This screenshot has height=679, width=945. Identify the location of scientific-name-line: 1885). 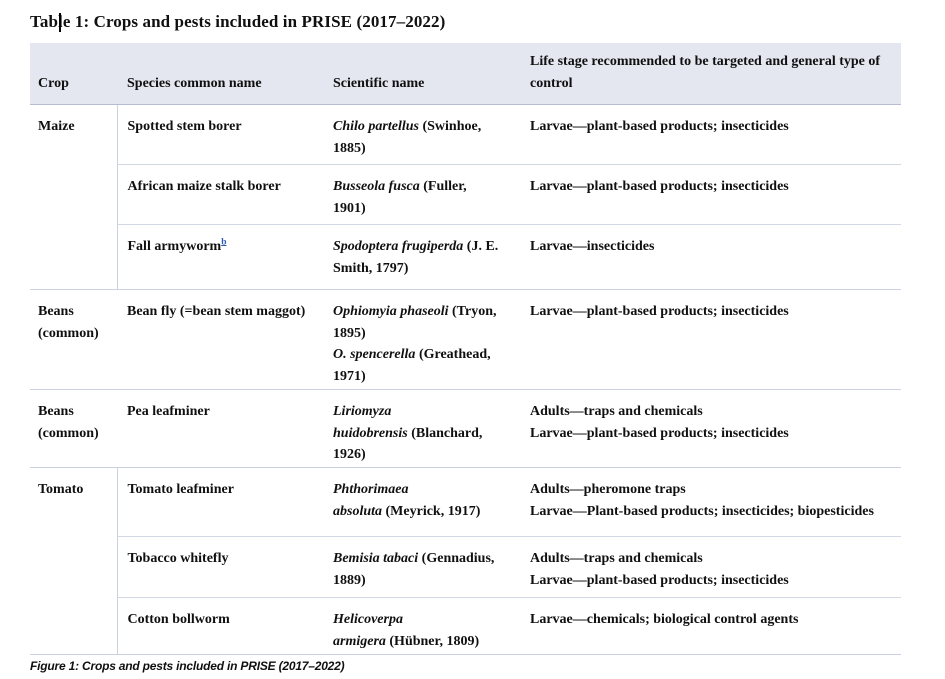
(349, 148).